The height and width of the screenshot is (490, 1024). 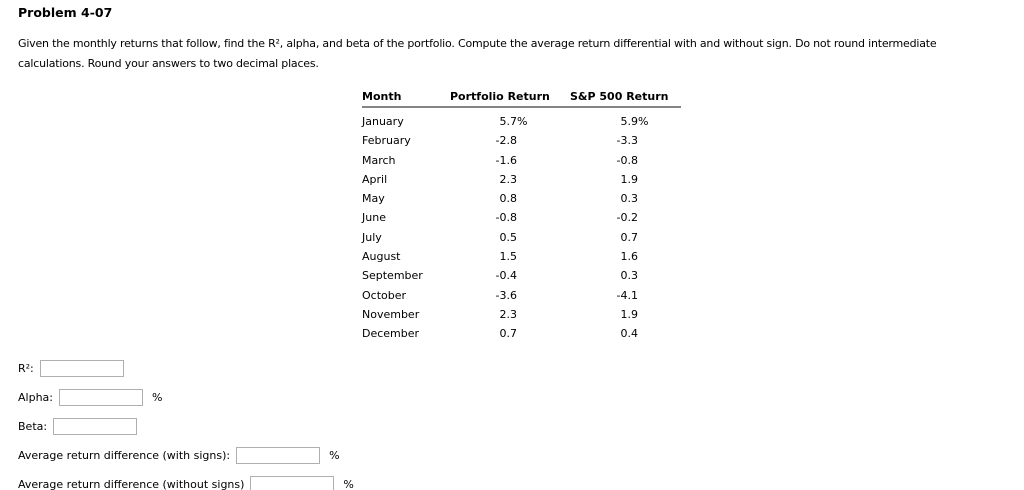 I want to click on sp500-return-cell: -3.3, so click(x=627, y=141).